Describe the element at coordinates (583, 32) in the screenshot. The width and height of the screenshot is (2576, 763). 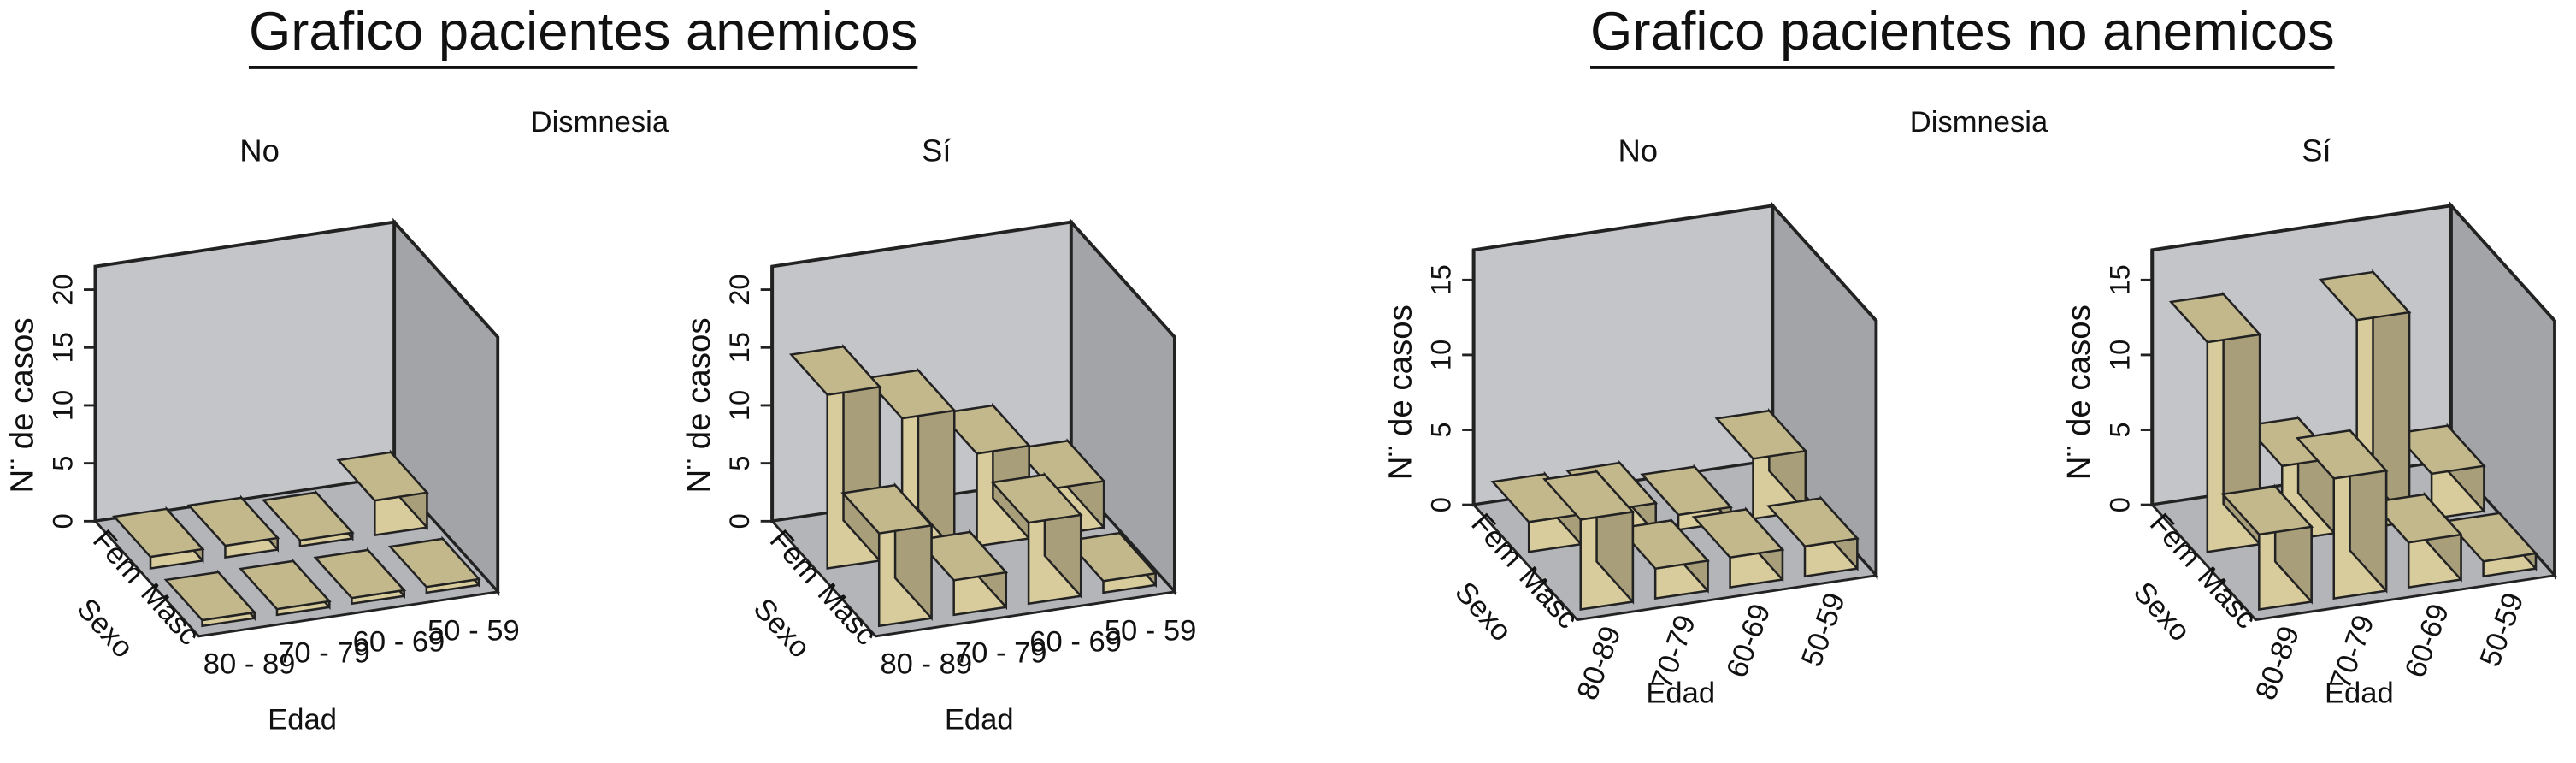
I see `figure-title: Grafico pacientes anemicos` at that location.